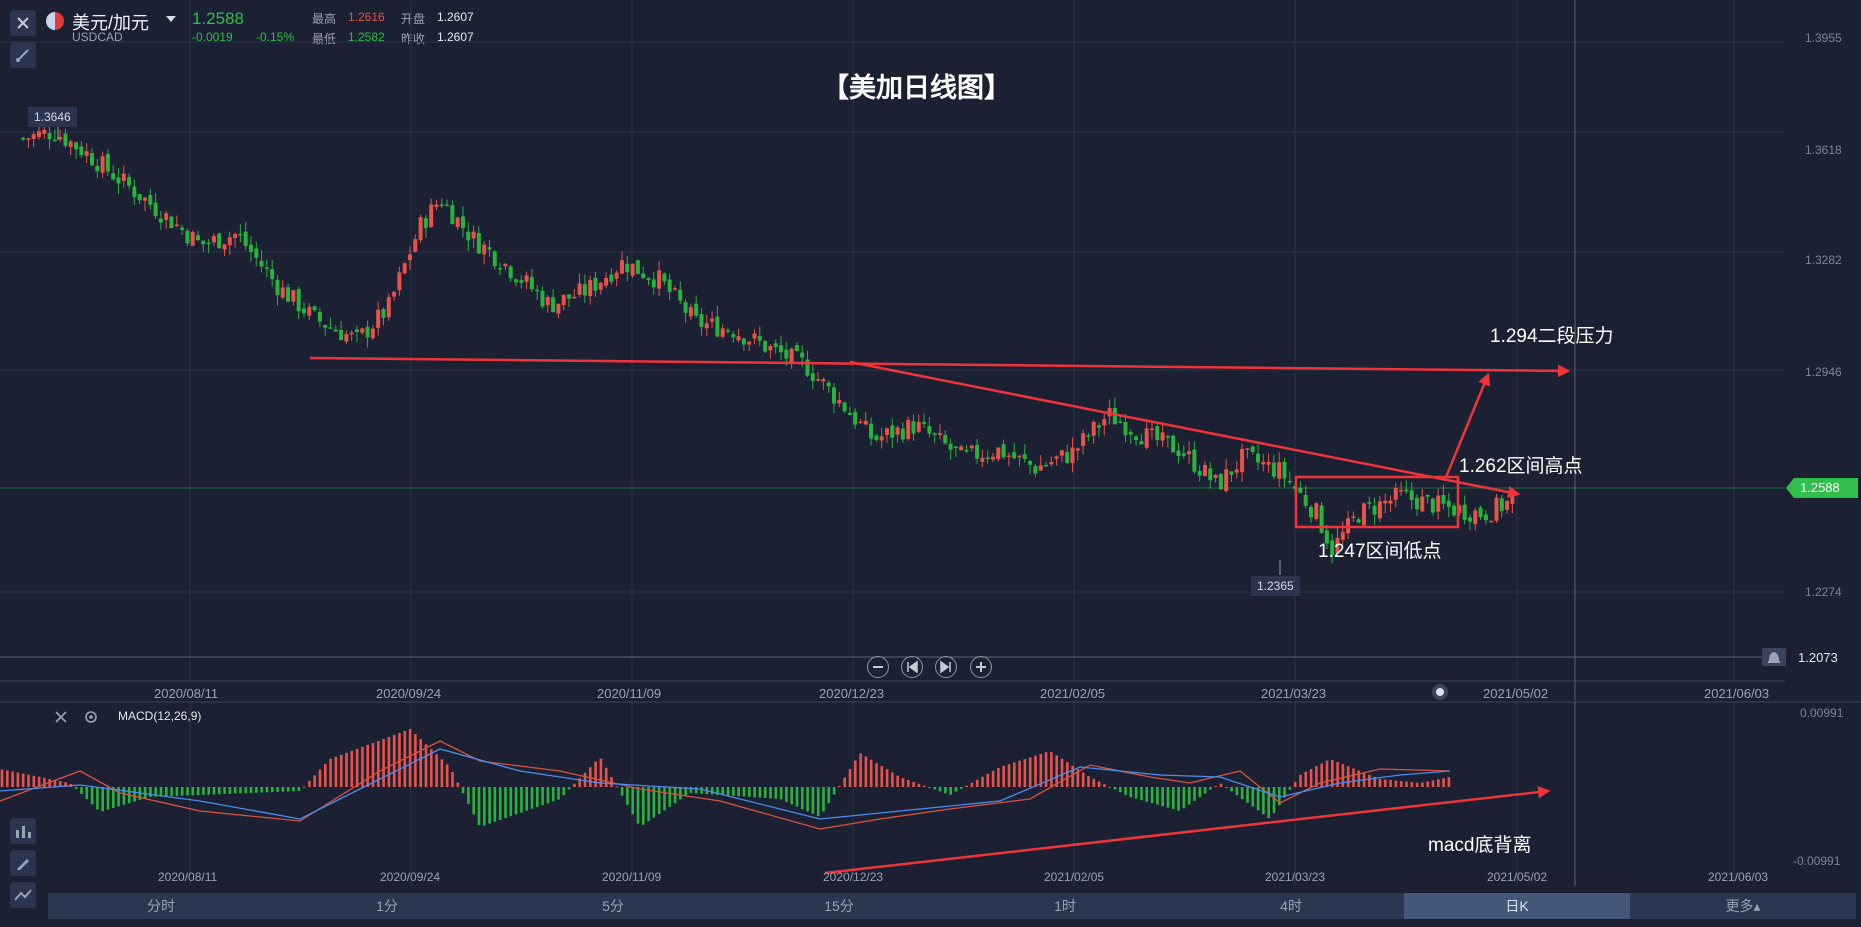 This screenshot has width=1861, height=927. What do you see at coordinates (878, 667) in the screenshot?
I see `zoom-out-button` at bounding box center [878, 667].